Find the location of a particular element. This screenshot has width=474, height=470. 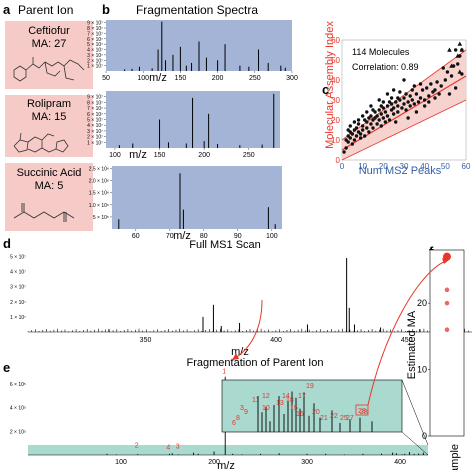

c-ylabel: Molecular Assembly Index is located at coordinates (330, 85).